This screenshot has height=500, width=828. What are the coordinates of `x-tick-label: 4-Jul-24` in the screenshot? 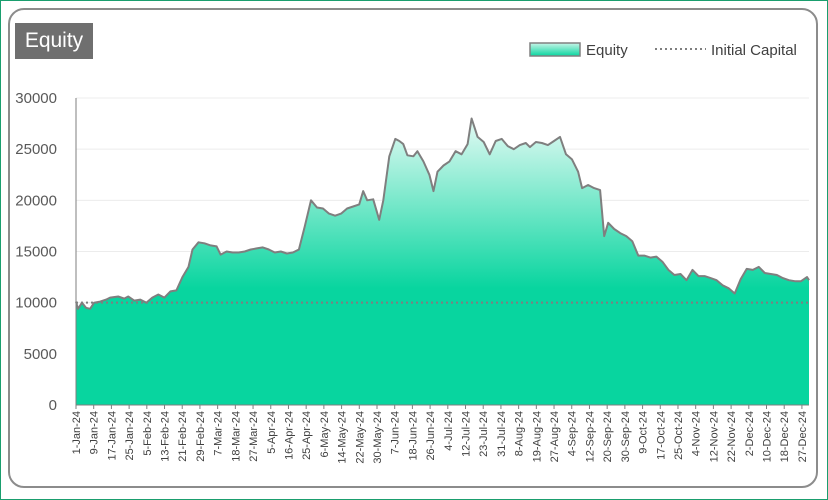 It's located at (449, 431).